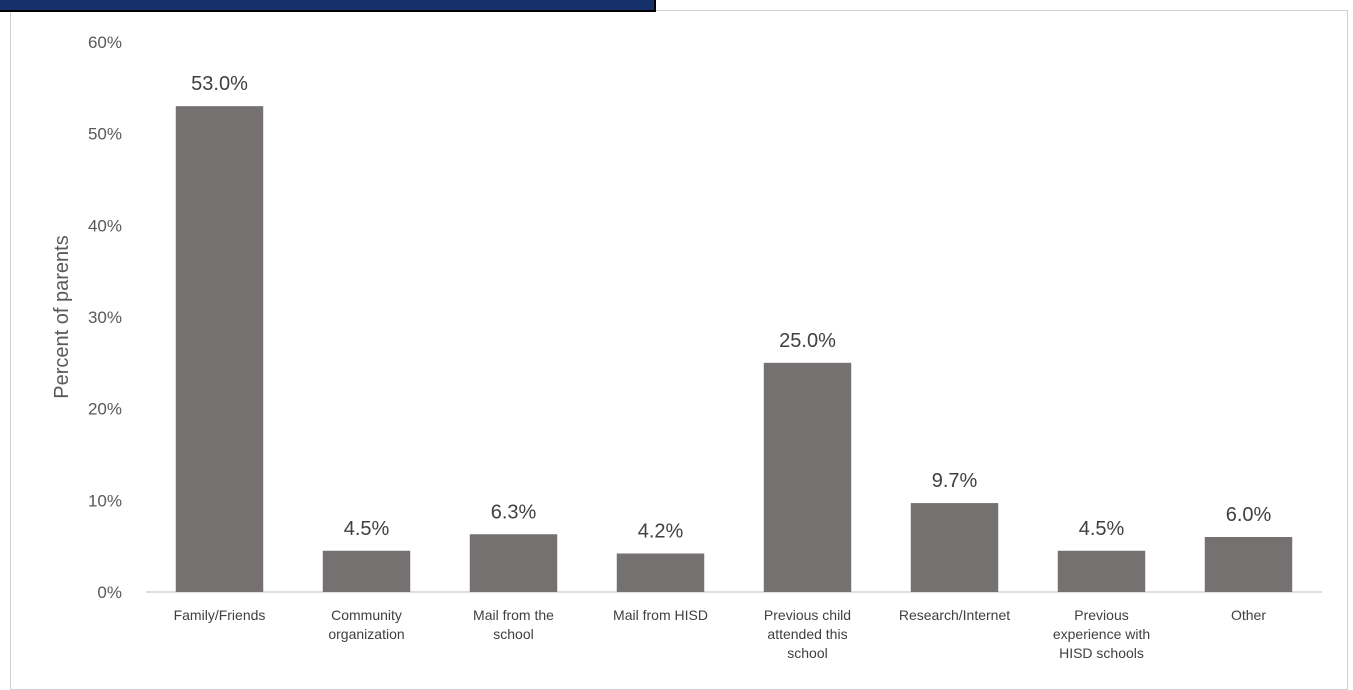 This screenshot has width=1353, height=690. I want to click on data-label: 9.7%, so click(955, 481).